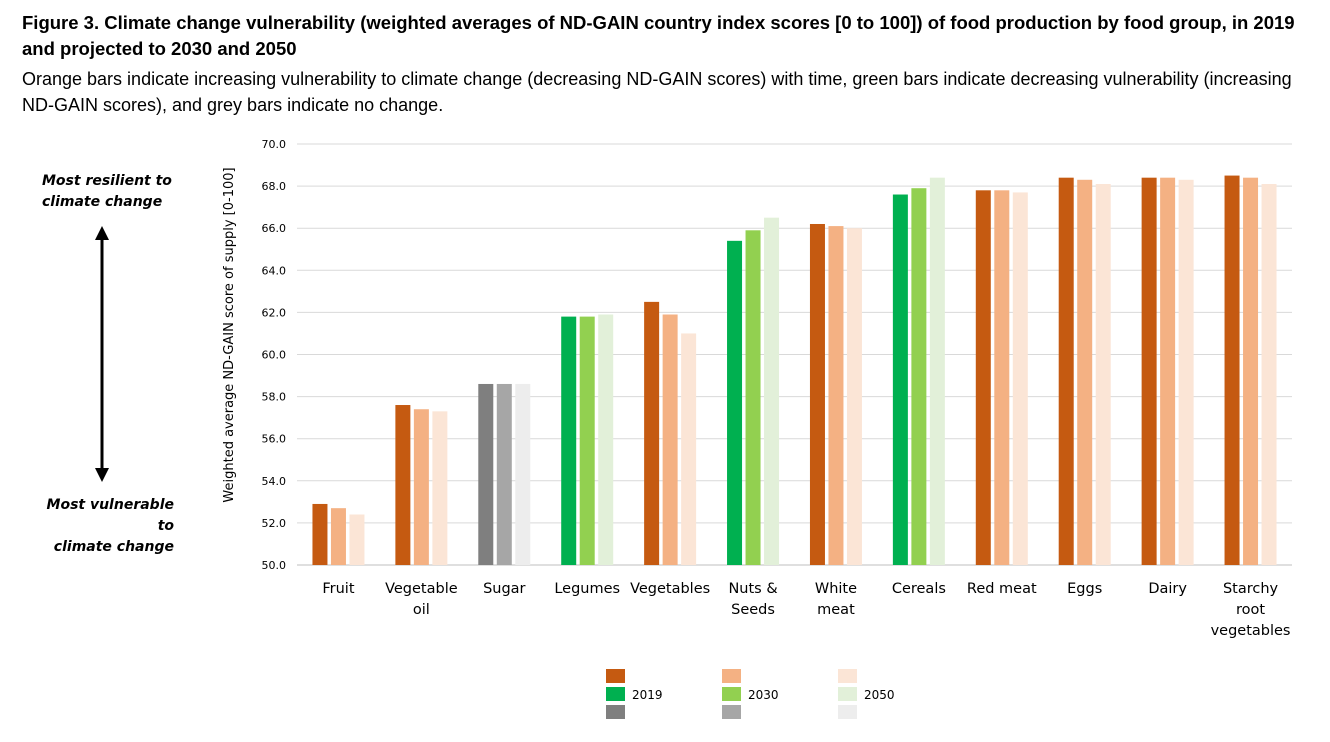 The image size is (1330, 742). I want to click on x-tick-label-line: Dairy, so click(1167, 589).